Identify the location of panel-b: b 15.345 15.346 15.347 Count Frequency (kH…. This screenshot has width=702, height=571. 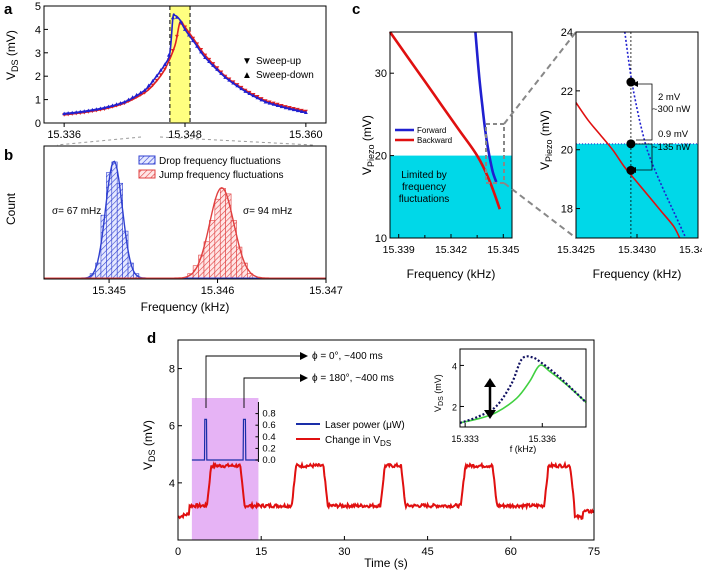
(173, 229).